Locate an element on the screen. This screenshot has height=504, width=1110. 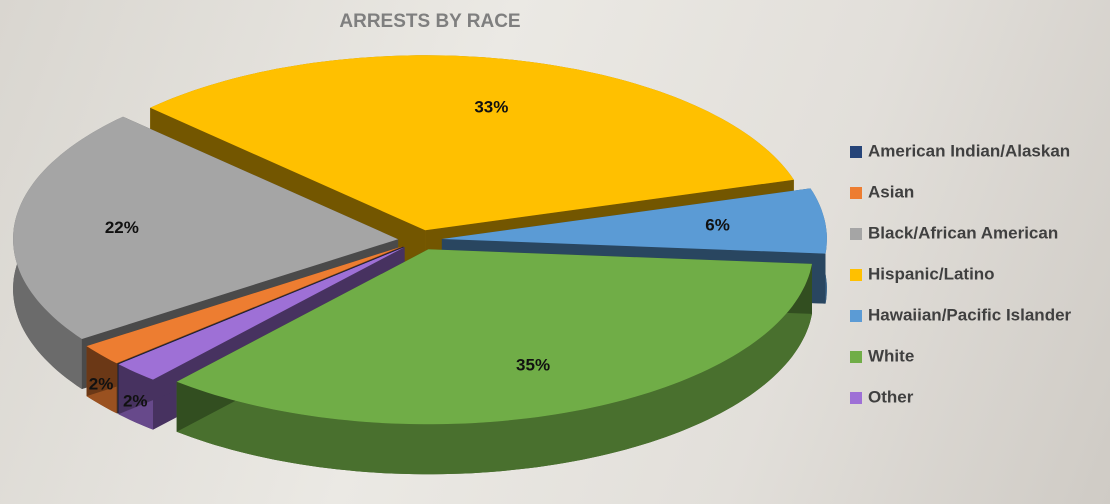
data-label: 22% is located at coordinates (122, 227).